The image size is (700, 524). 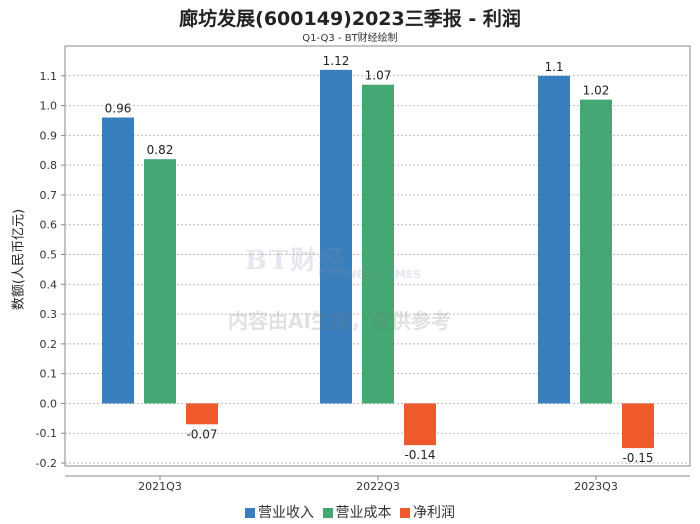 What do you see at coordinates (350, 38) in the screenshot?
I see `chart-subtitle: Q1-Q3 - BT财经绘制` at bounding box center [350, 38].